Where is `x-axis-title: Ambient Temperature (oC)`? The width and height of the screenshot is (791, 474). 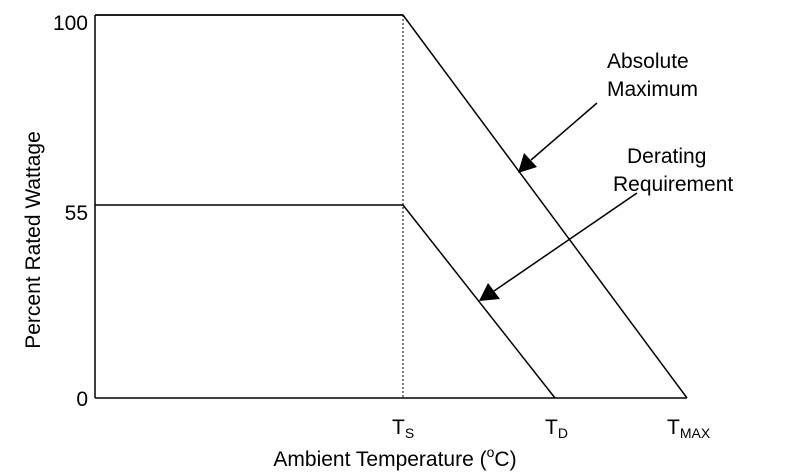
x-axis-title: Ambient Temperature (oC) is located at coordinates (394, 457).